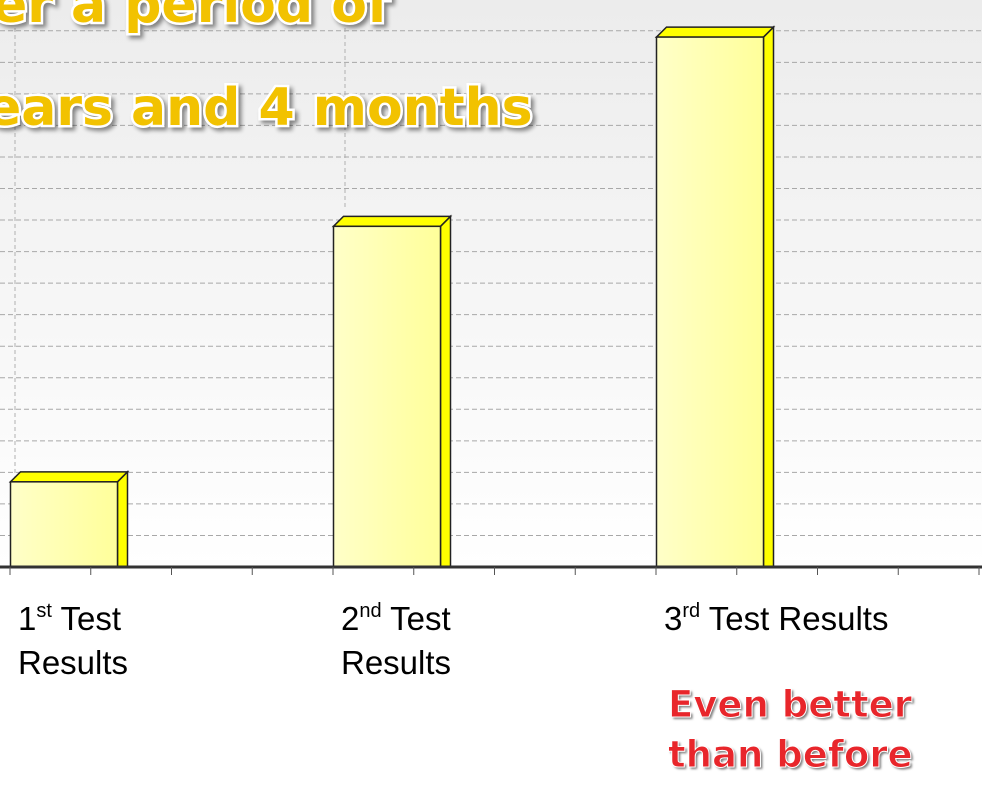 Image resolution: width=982 pixels, height=785 pixels. Describe the element at coordinates (73, 640) in the screenshot. I see `x-tick-label: 1st Test Results` at that location.